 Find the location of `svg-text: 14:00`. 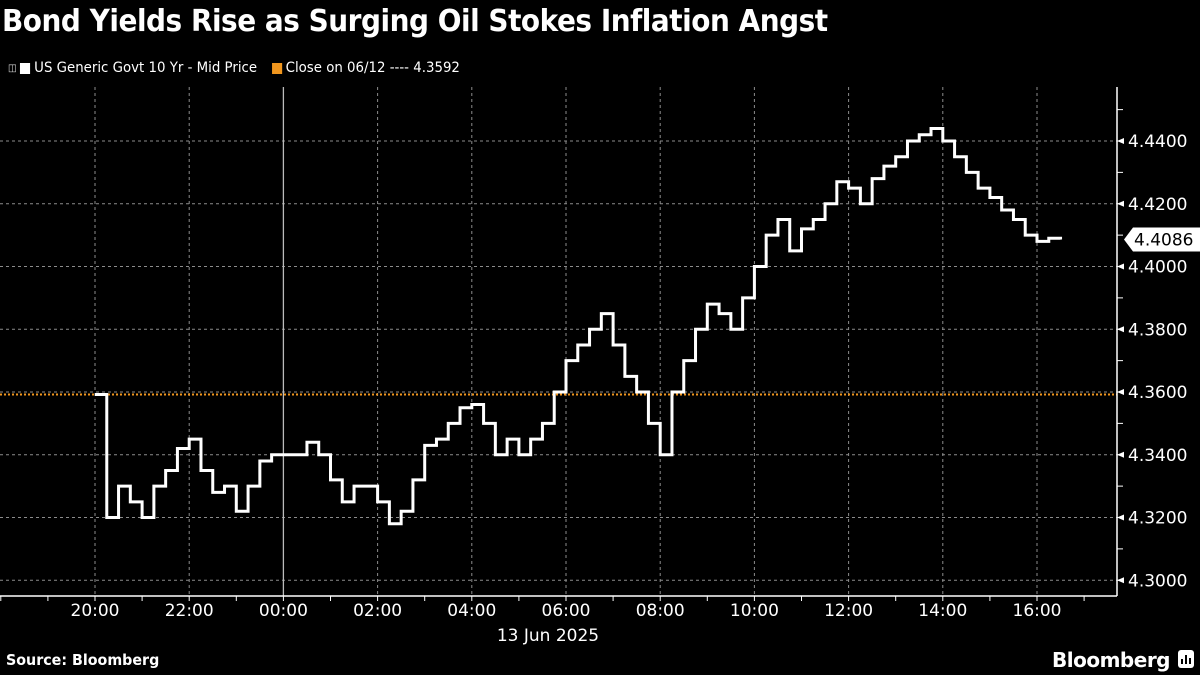

svg-text: 14:00 is located at coordinates (942, 611).